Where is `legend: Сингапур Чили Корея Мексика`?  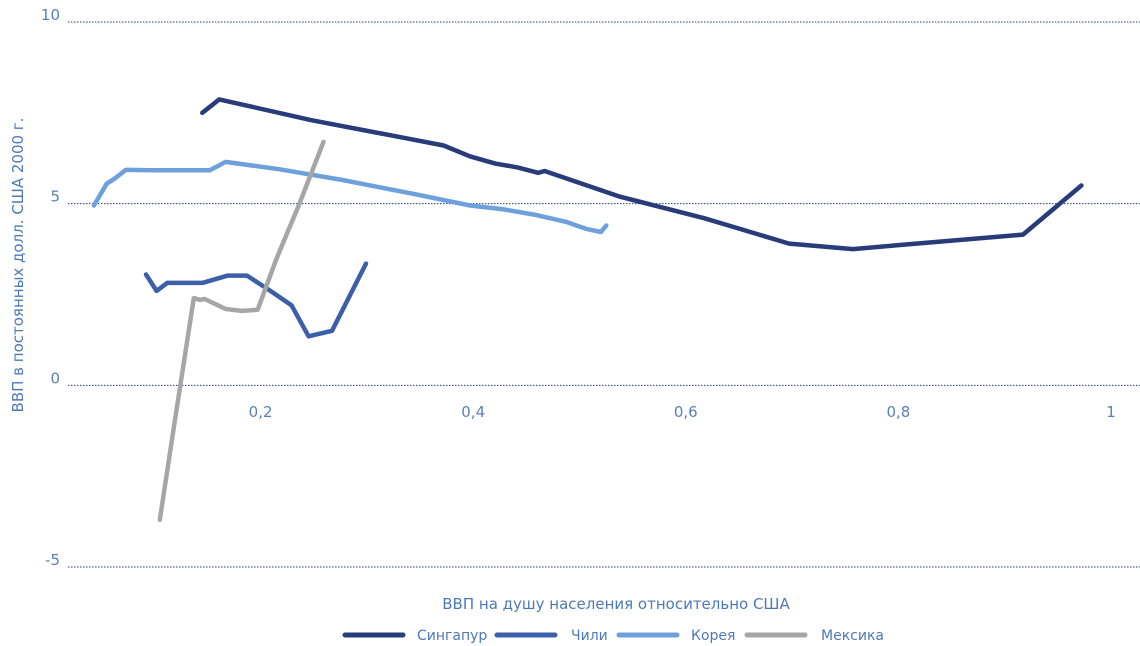 legend: Сингапур Чили Корея Мексика is located at coordinates (613, 636).